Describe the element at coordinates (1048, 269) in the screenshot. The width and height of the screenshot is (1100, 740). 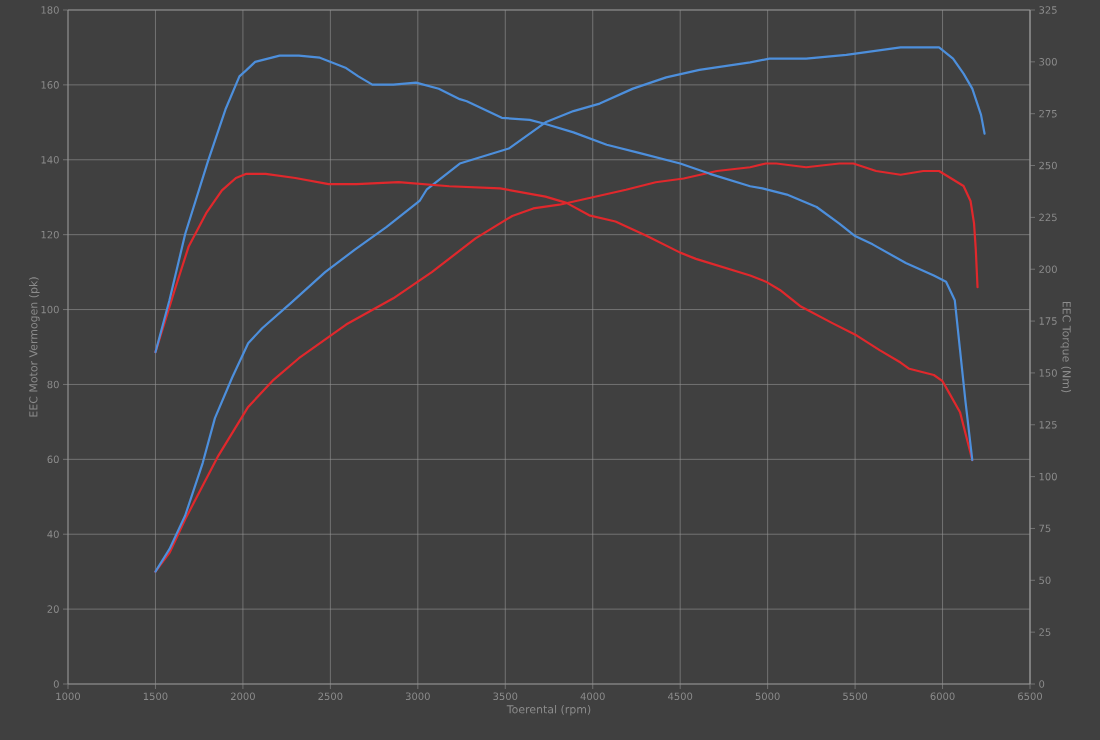
I see `y2-tick-label: 200` at that location.